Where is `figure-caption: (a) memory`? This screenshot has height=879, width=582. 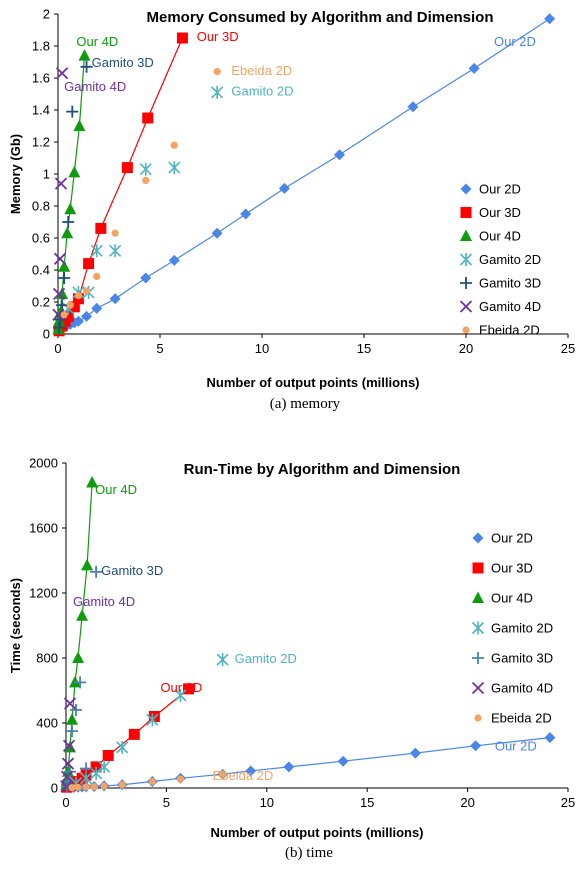 figure-caption: (a) memory is located at coordinates (305, 404).